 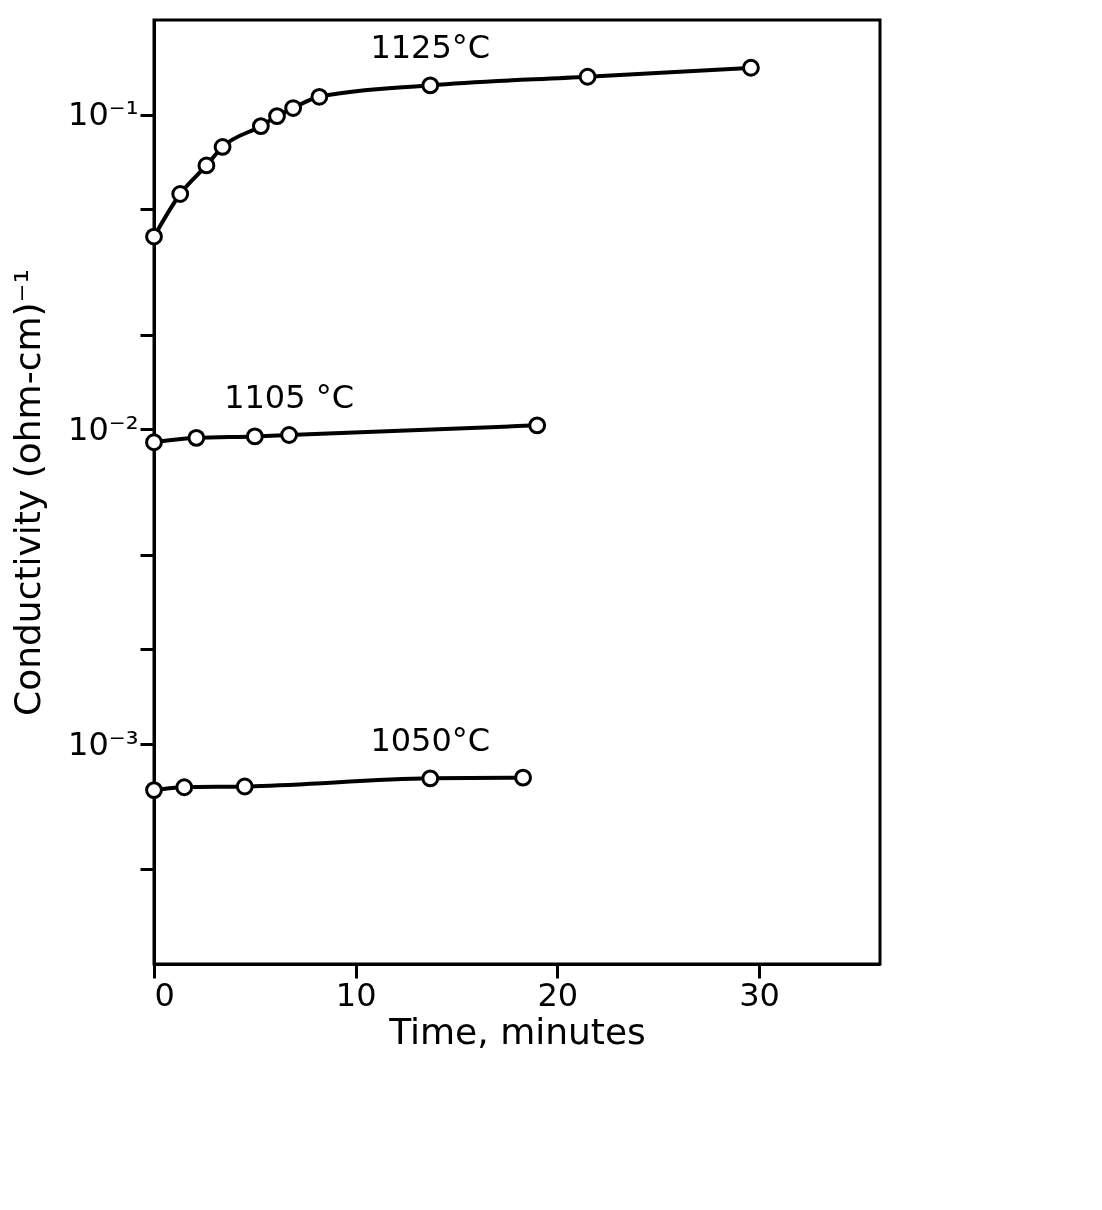 What do you see at coordinates (103, 114) in the screenshot?
I see `y-tick-label: 10⁻¹` at bounding box center [103, 114].